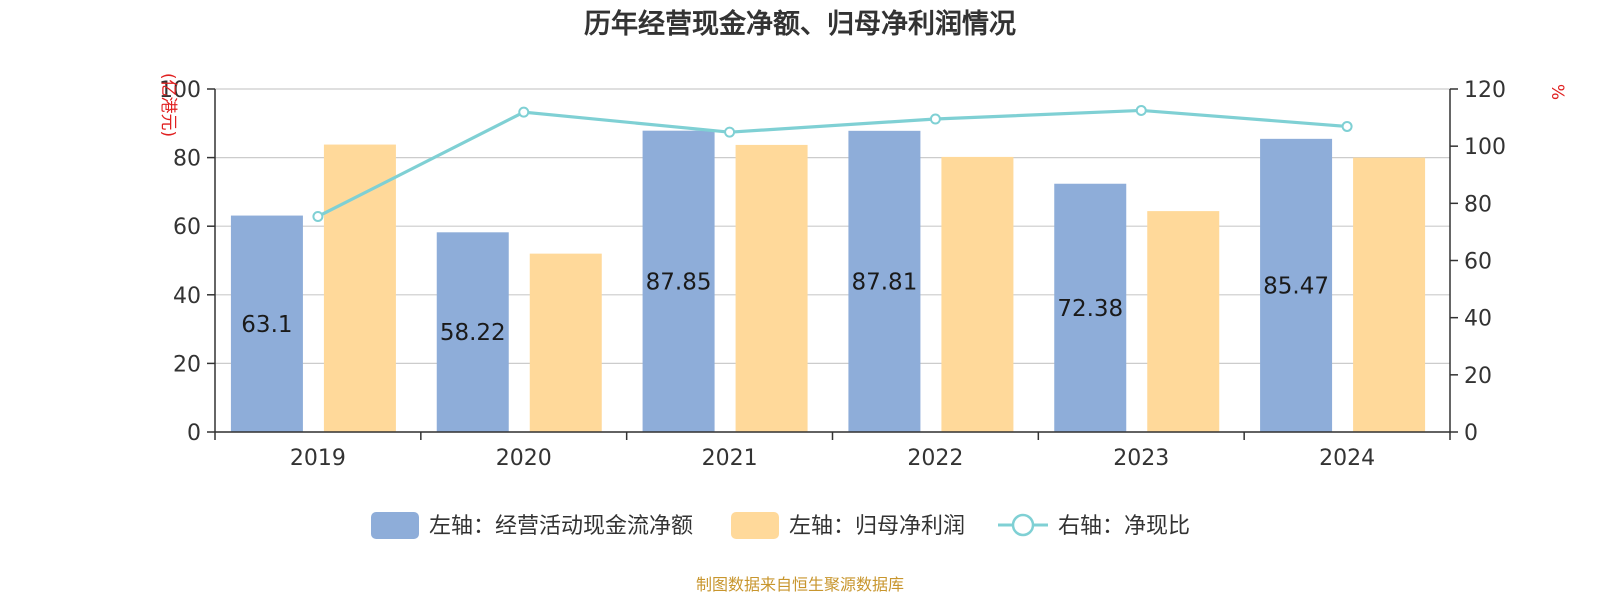 Image resolution: width=1600 pixels, height=600 pixels. Describe the element at coordinates (1478, 262) in the screenshot. I see `right-tick-label: 60` at that location.